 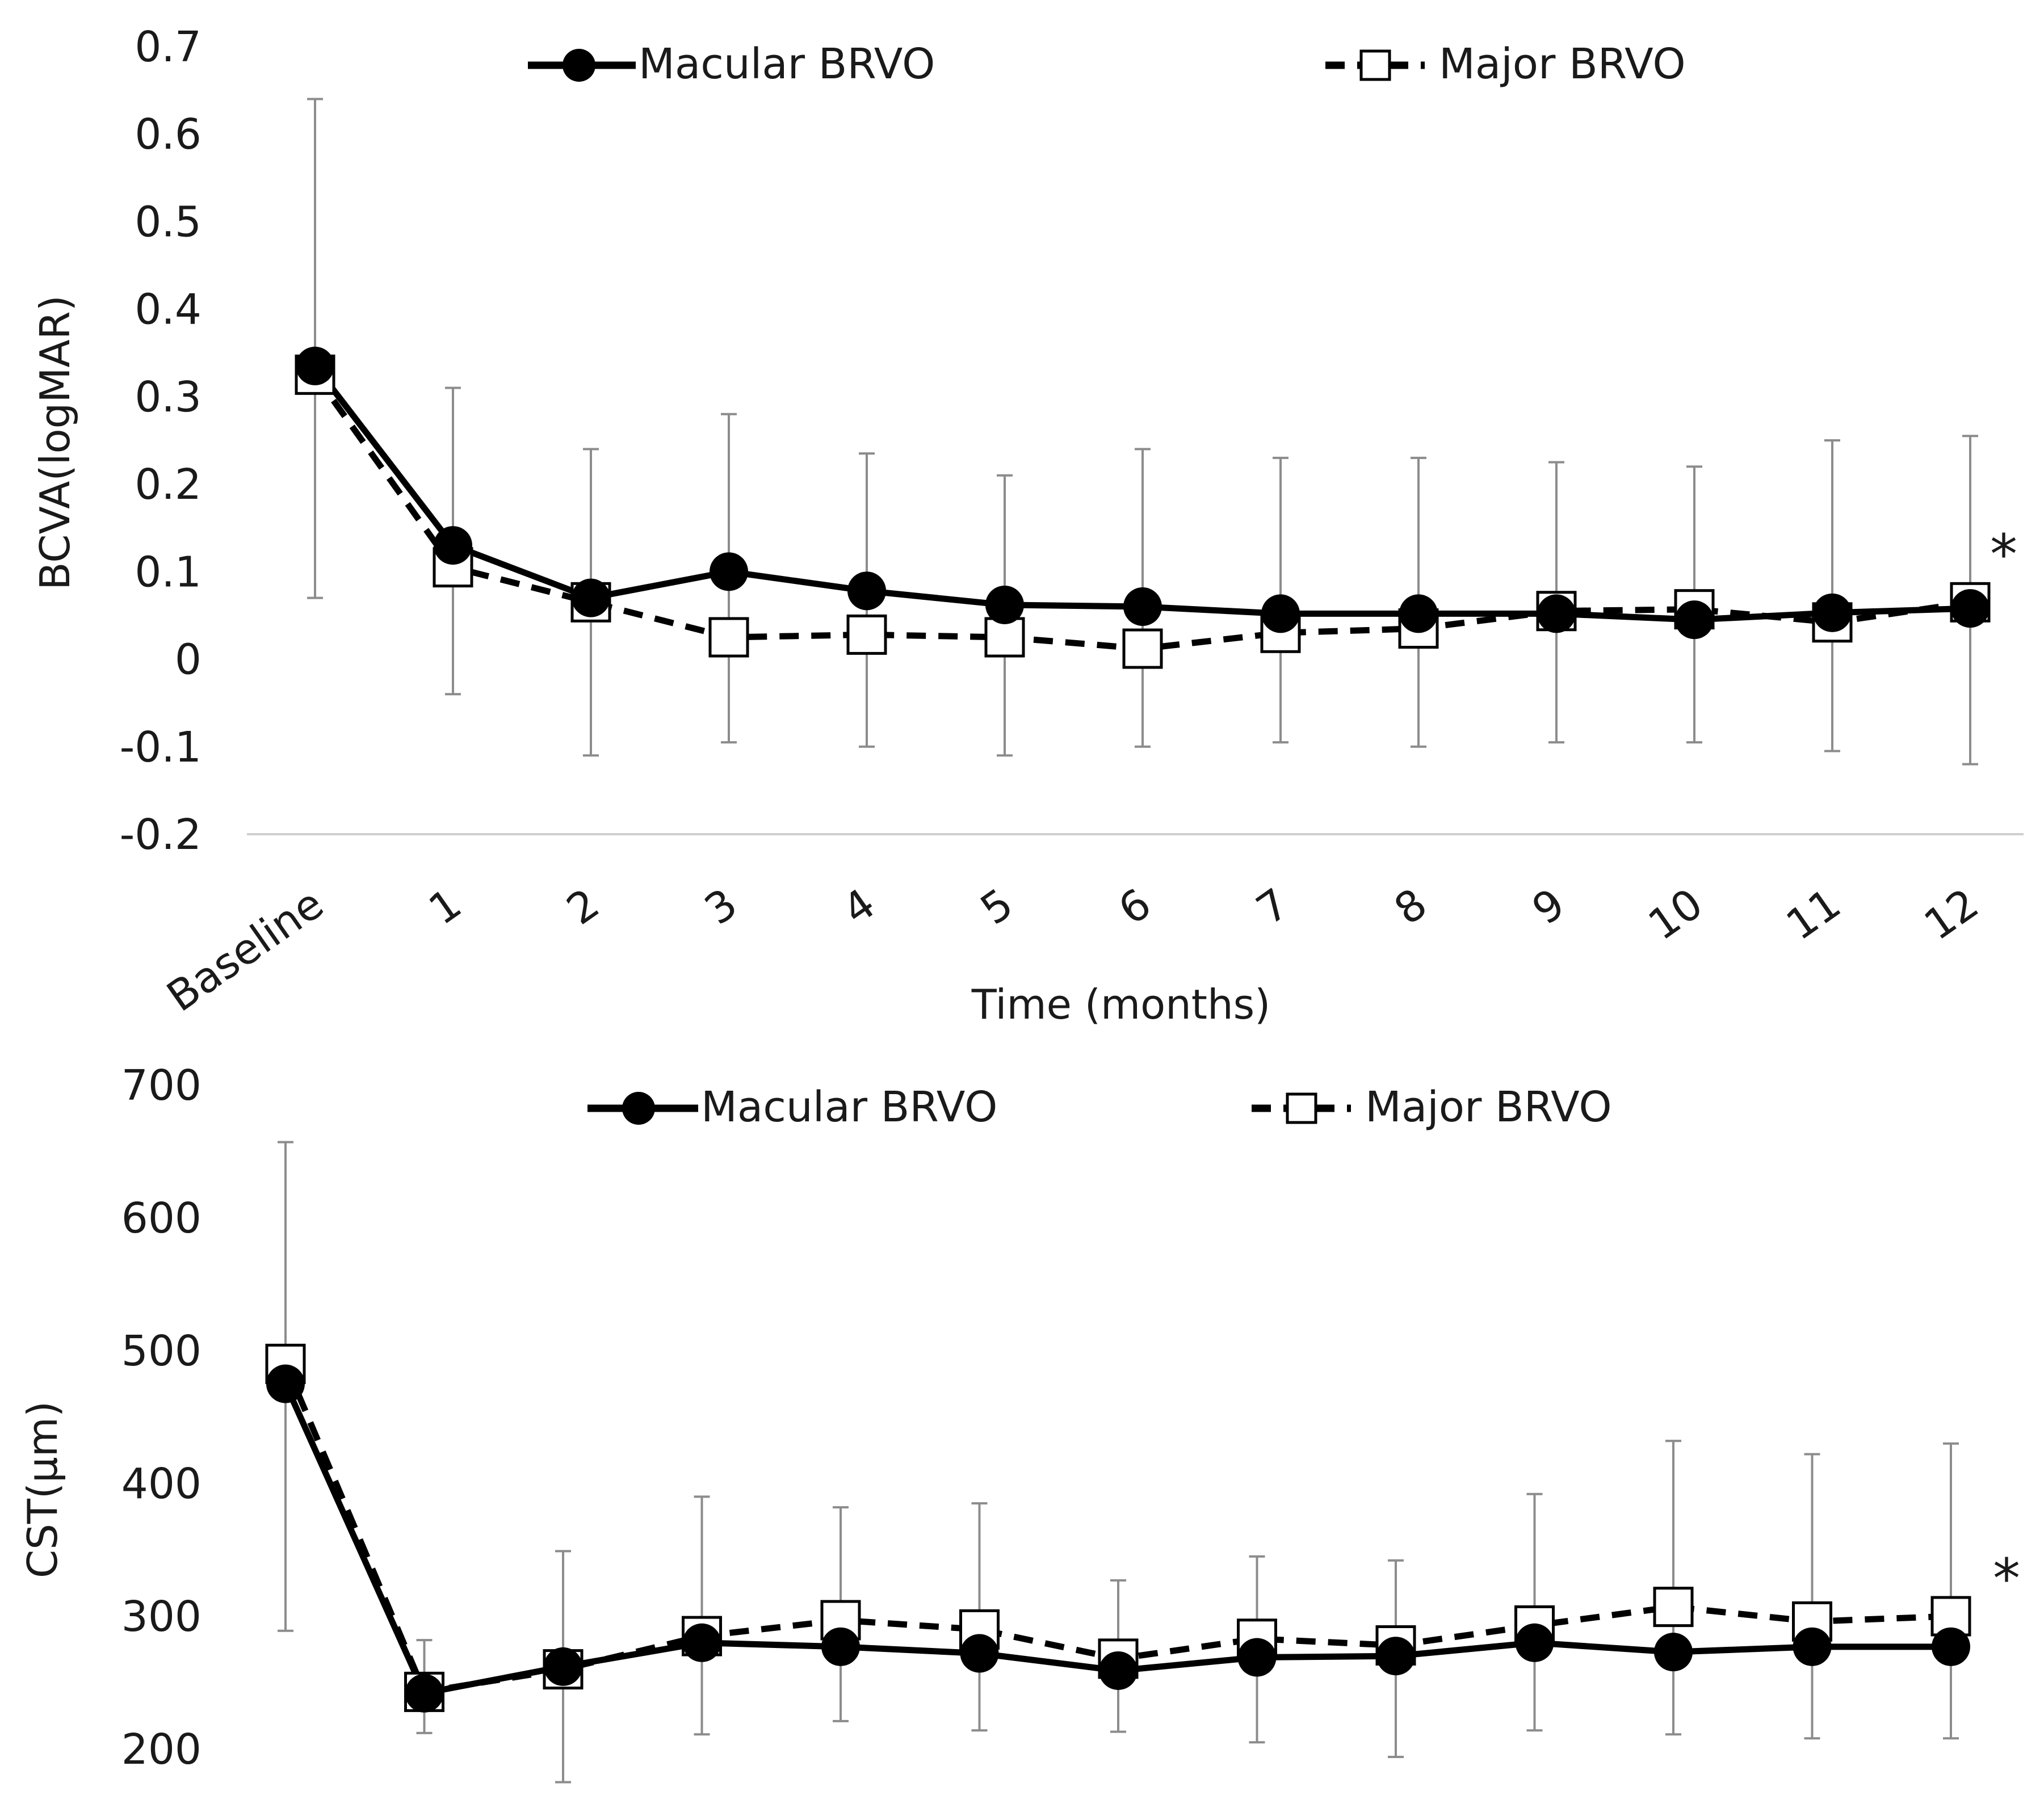 I want to click on bcva-y-tick-label: -0.2, so click(x=161, y=835).